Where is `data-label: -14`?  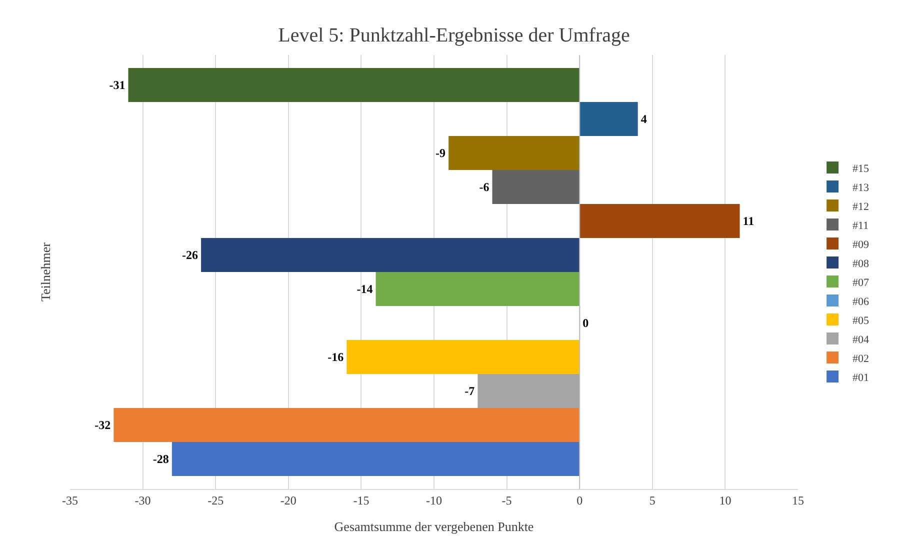
data-label: -14 is located at coordinates (364, 289).